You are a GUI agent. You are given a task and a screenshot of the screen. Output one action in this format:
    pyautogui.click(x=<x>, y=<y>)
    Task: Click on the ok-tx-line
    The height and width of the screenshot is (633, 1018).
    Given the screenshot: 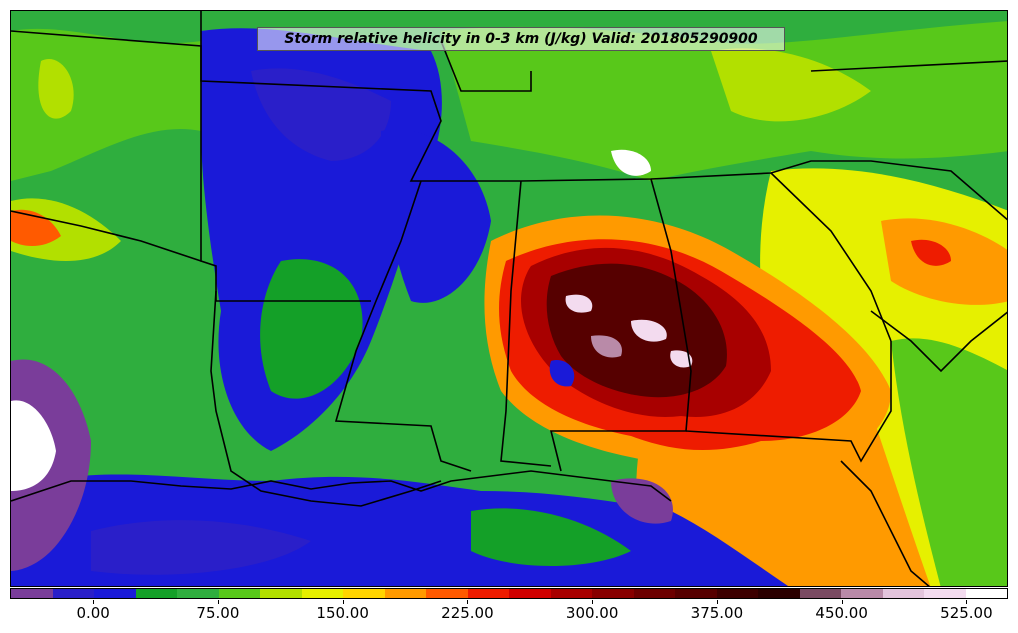 What is the action you would take?
    pyautogui.click(x=106, y=236)
    